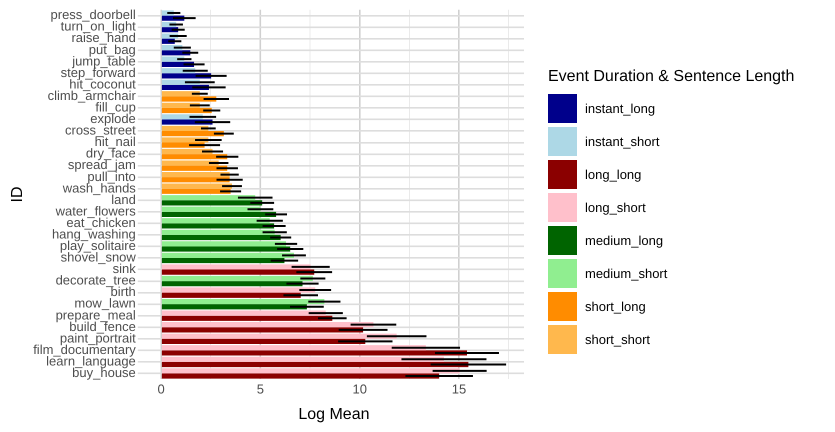 The image size is (835, 432). Describe the element at coordinates (334, 414) in the screenshot. I see `x-axis-title: Log Mean` at that location.